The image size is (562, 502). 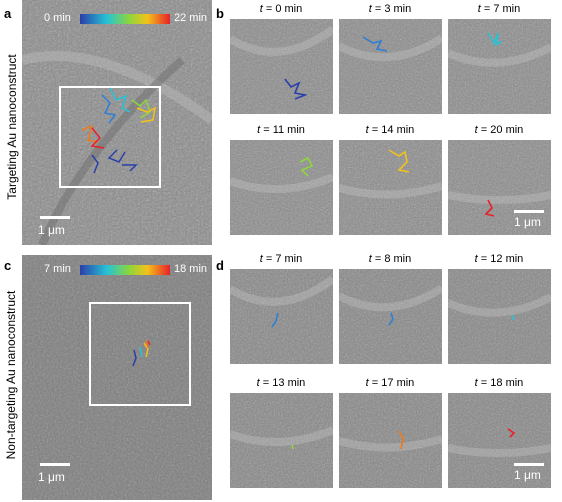 I want to click on tile-time-label: t = 20 min, so click(x=499, y=130).